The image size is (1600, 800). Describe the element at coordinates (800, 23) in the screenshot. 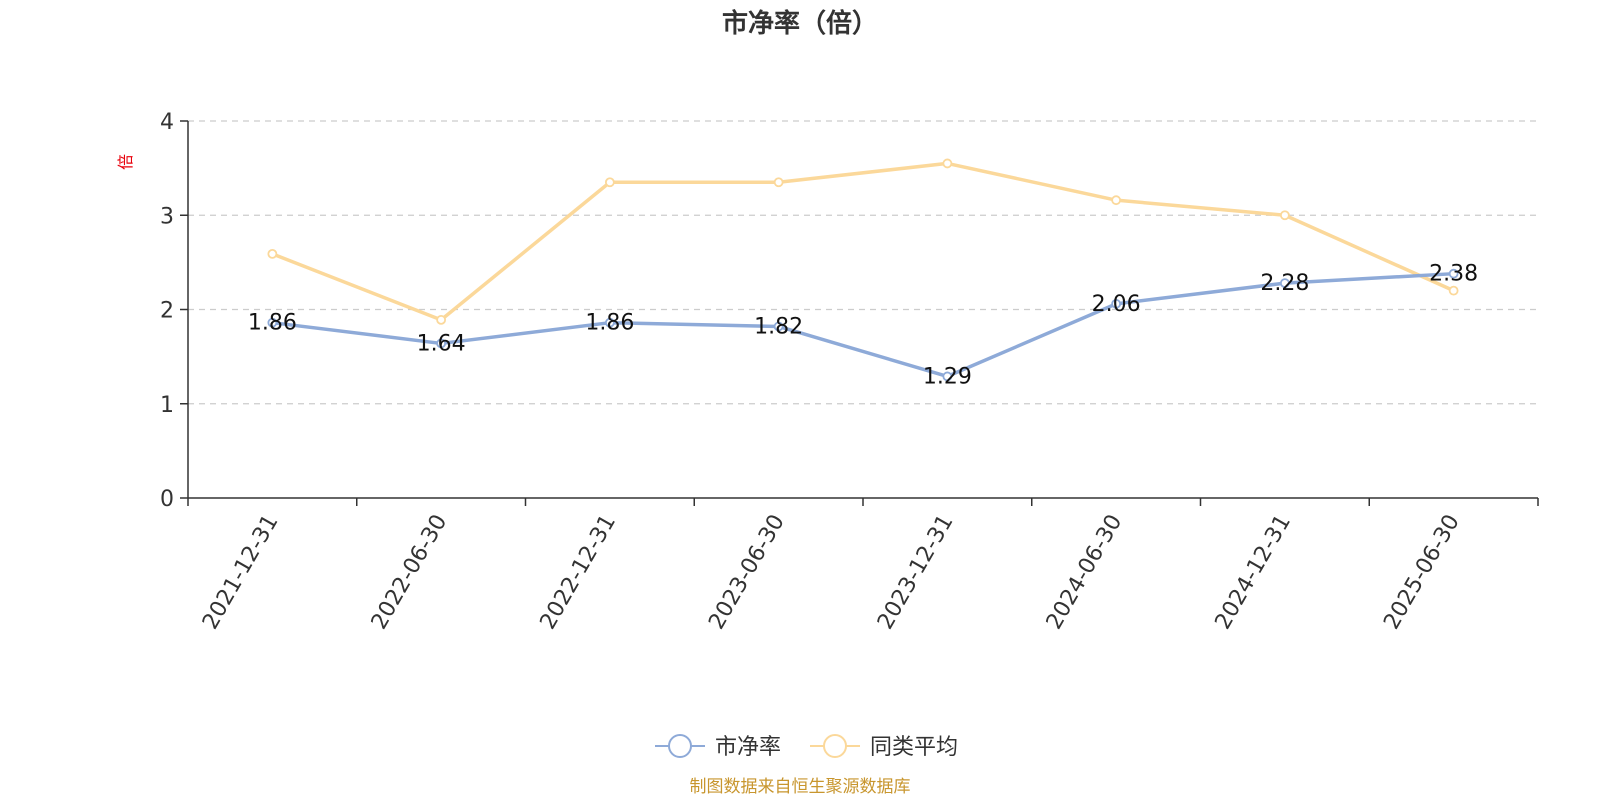

I see `chart-title: 市净率（倍）` at that location.